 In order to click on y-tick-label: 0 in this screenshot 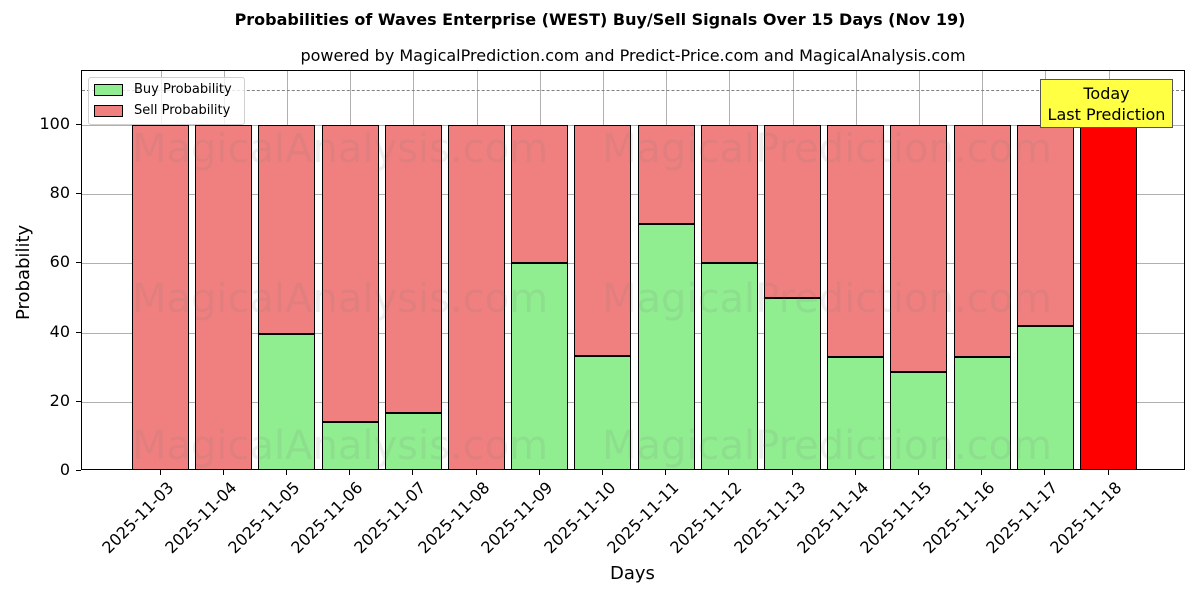, I will do `click(64, 469)`.